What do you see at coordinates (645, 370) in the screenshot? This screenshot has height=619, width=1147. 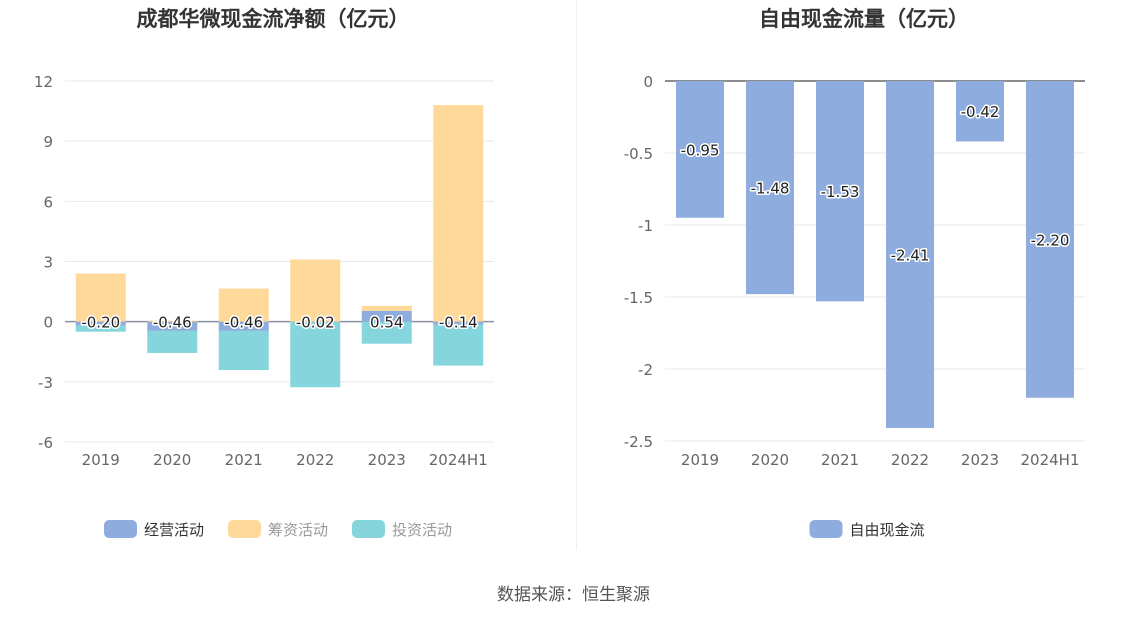 I see `right-y-tick-label: -2` at bounding box center [645, 370].